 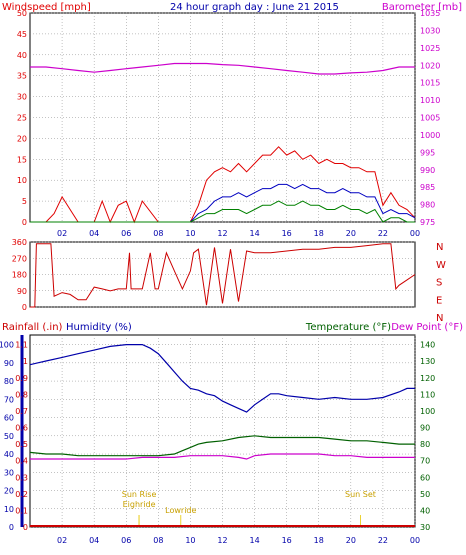 What do you see at coordinates (21, 477) in the screenshot?
I see `rainfall-tick-label: 0.3` at bounding box center [21, 477].